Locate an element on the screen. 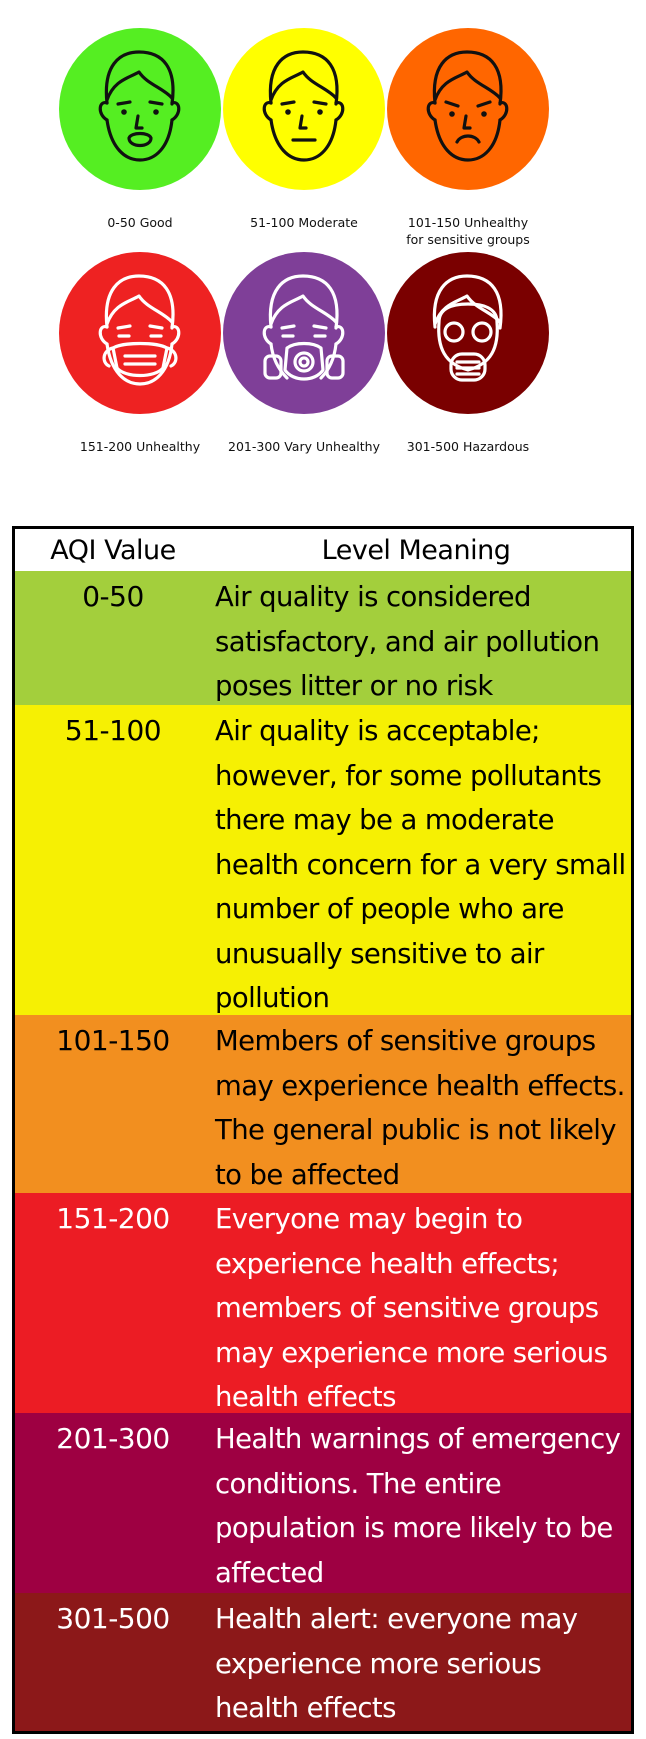 The image size is (646, 1739). category-moderate: 51-100 Moderate is located at coordinates (304, 129).